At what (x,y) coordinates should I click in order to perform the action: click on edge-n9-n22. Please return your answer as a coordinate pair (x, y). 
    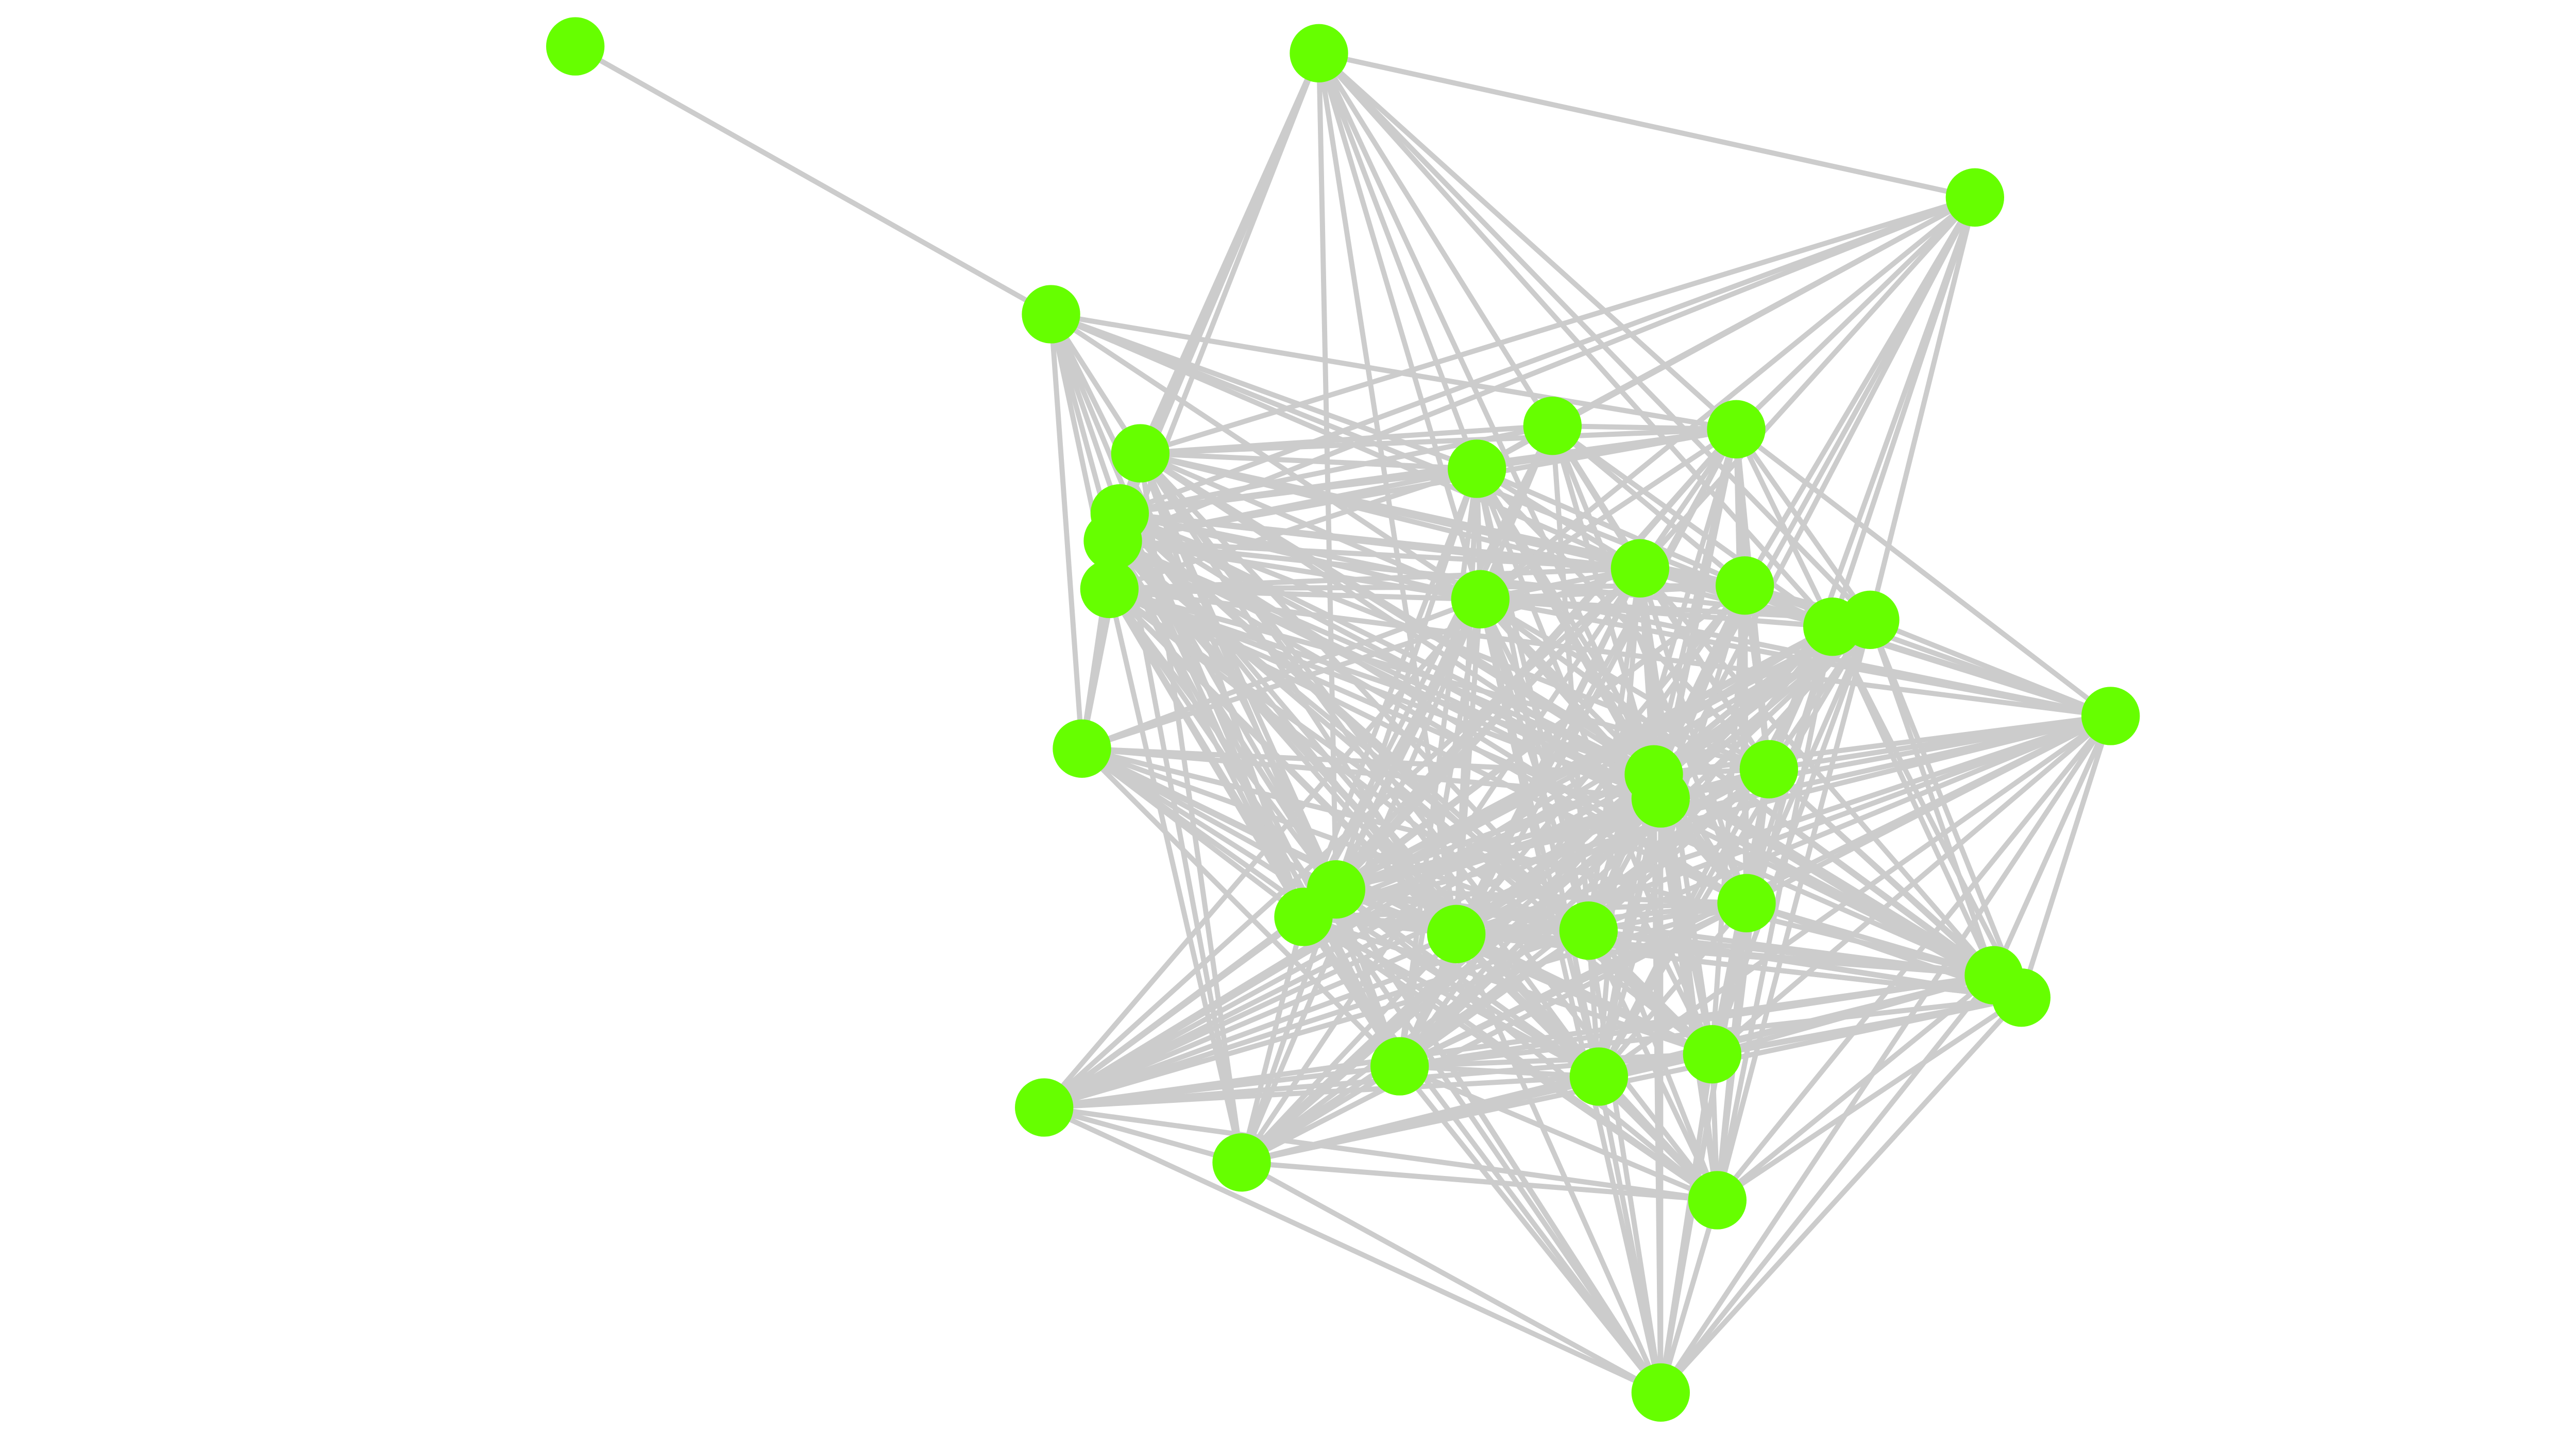
    Looking at the image, I should click on (1390, 693).